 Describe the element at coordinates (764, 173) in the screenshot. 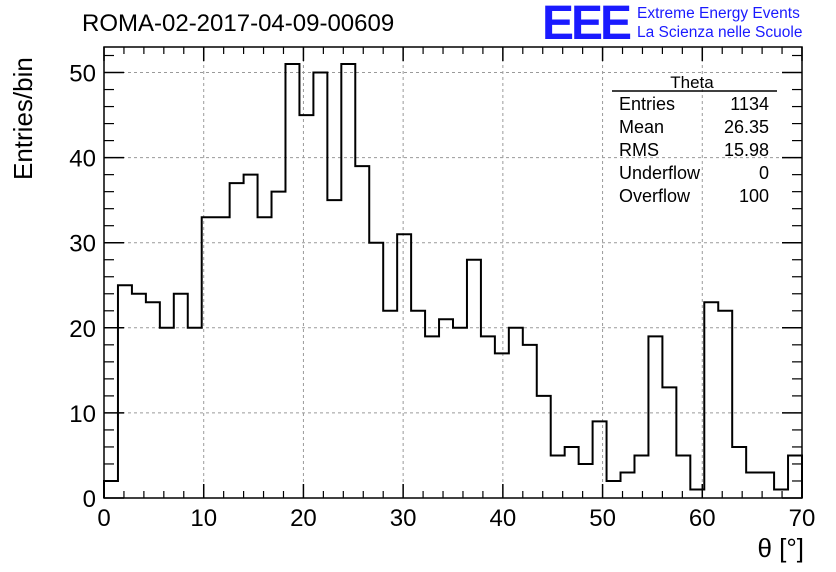

I see `stats-row-value: 0` at that location.